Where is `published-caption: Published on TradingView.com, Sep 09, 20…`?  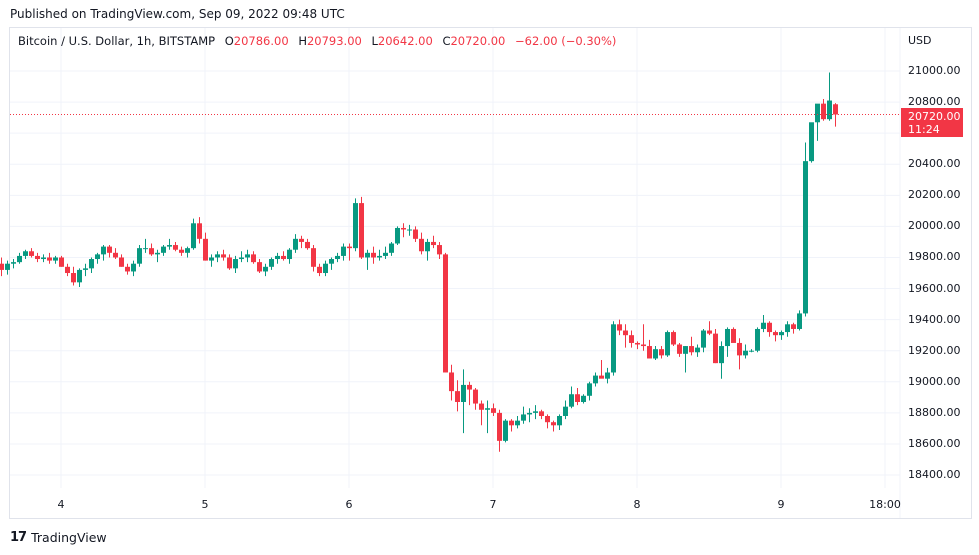 published-caption: Published on TradingView.com, Sep 09, 20… is located at coordinates (177, 14).